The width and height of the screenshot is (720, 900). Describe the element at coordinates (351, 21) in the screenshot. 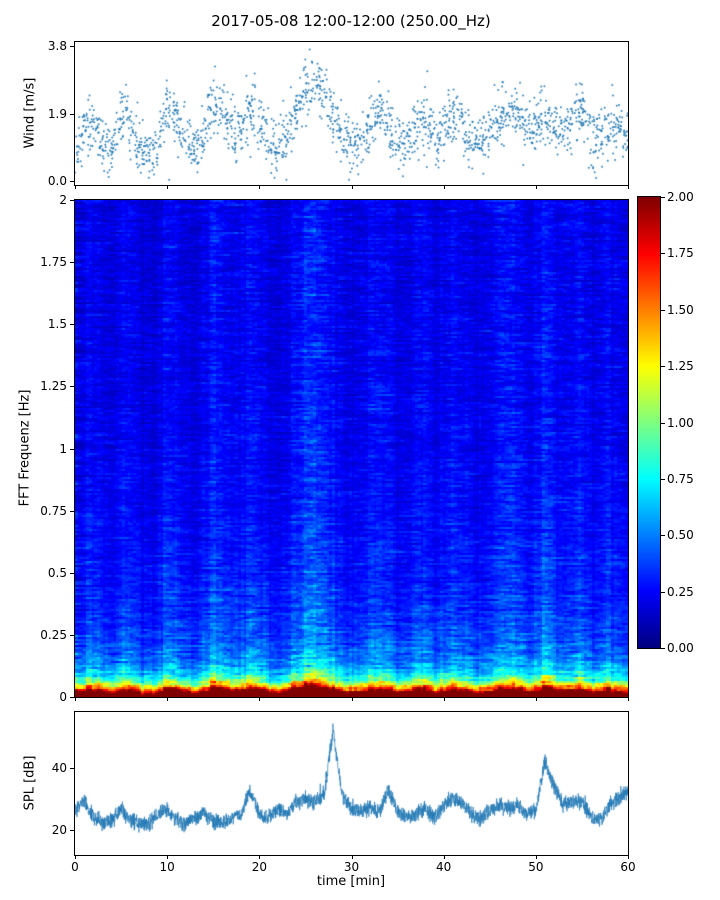

I see `chart-title: 2017-05-08 12:00-12:00 (250.00_Hz)` at that location.